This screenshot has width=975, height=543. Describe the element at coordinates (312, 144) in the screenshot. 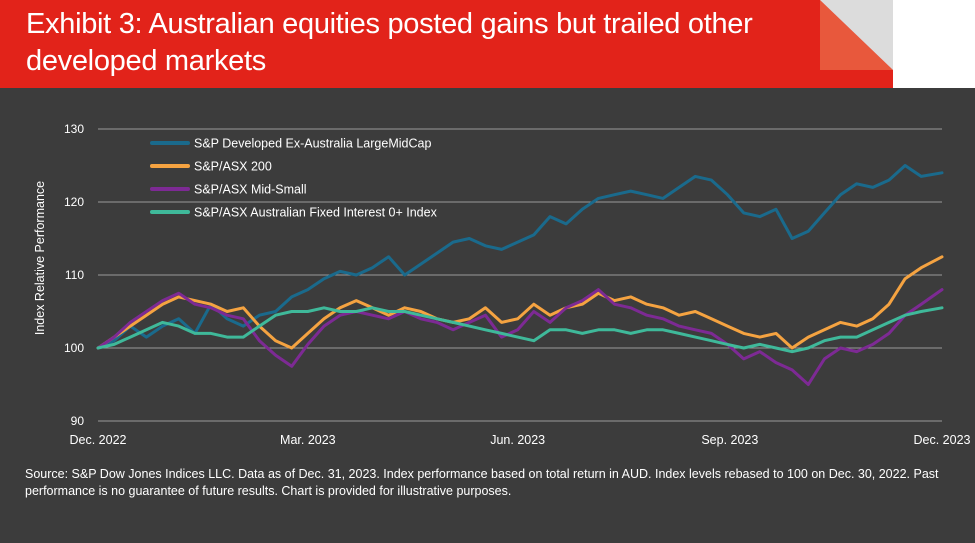

I see `legend-label: S&P Developed Ex-Australia LargeMidCap` at that location.